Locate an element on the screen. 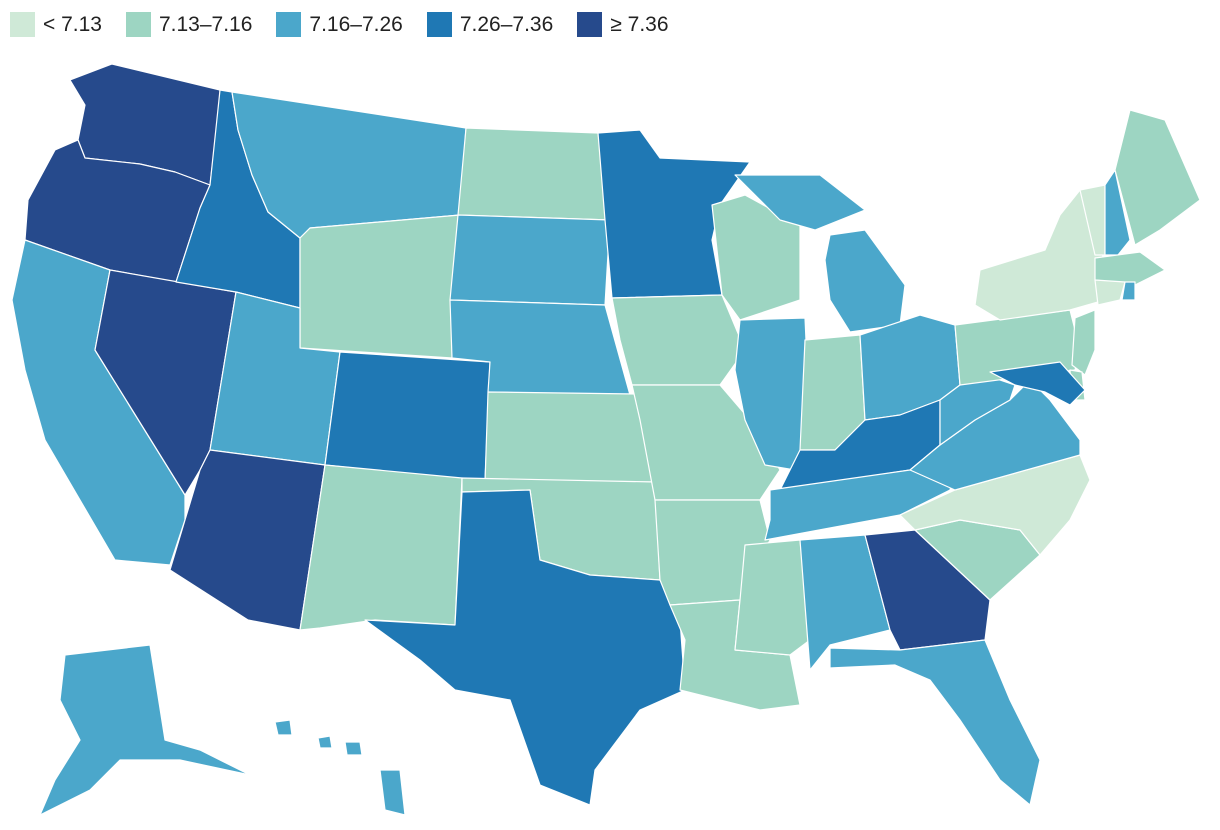 Image resolution: width=1220 pixels, height=830 pixels. state-co is located at coordinates (407, 417).